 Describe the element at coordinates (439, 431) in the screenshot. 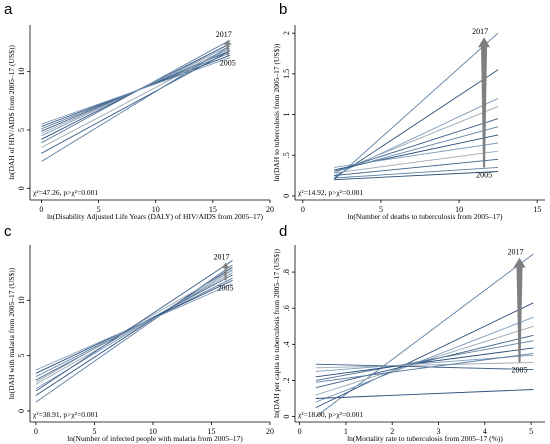

I see `x-tick-label: 3` at that location.